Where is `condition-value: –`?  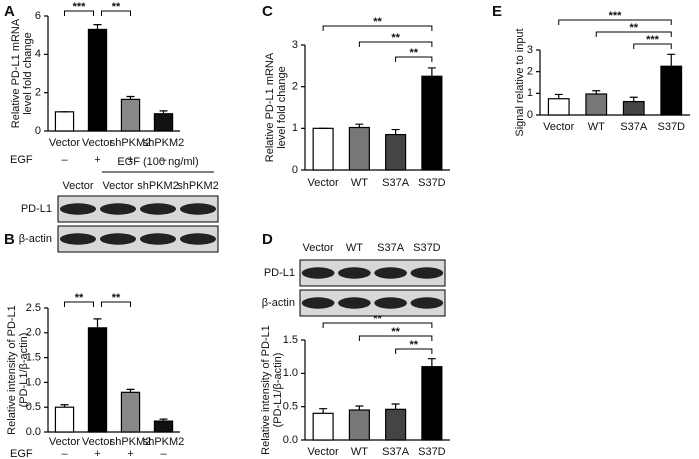 condition-value: – is located at coordinates (64, 160).